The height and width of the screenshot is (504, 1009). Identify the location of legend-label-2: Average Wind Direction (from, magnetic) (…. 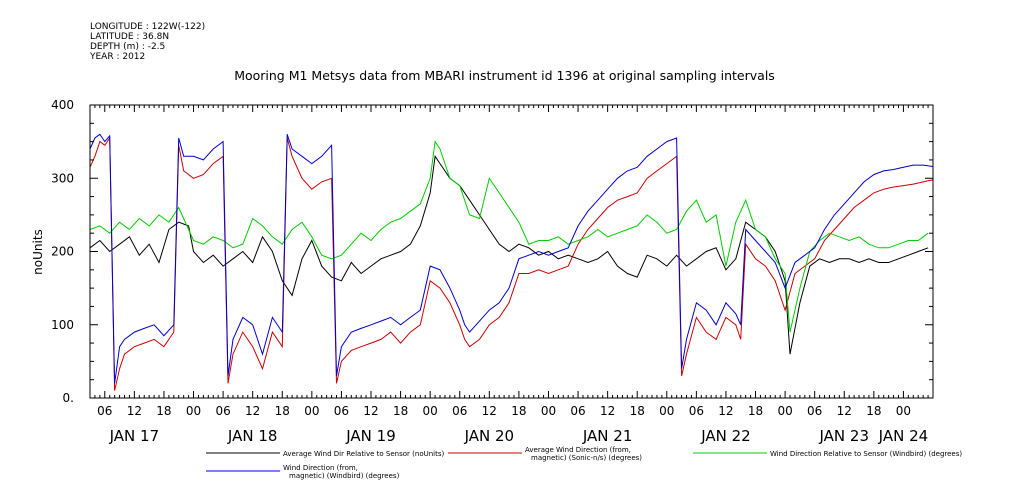
(583, 454).